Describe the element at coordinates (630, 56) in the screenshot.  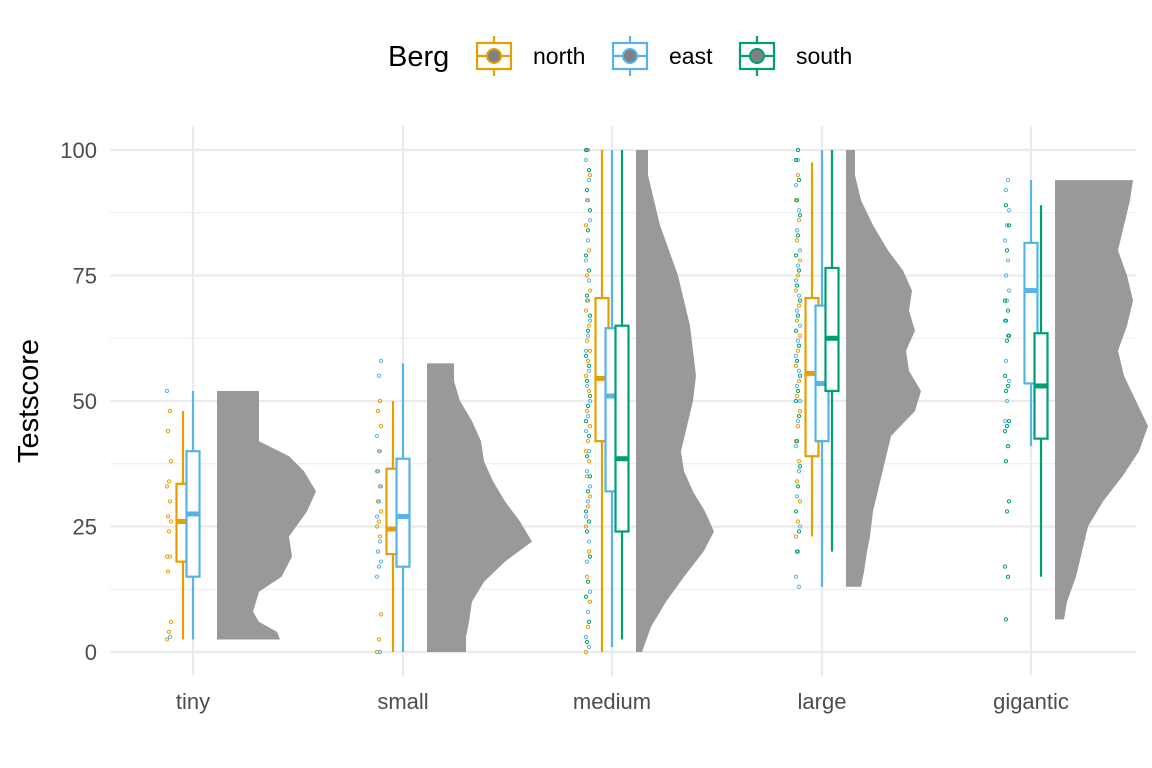
I see `legend-key-east` at that location.